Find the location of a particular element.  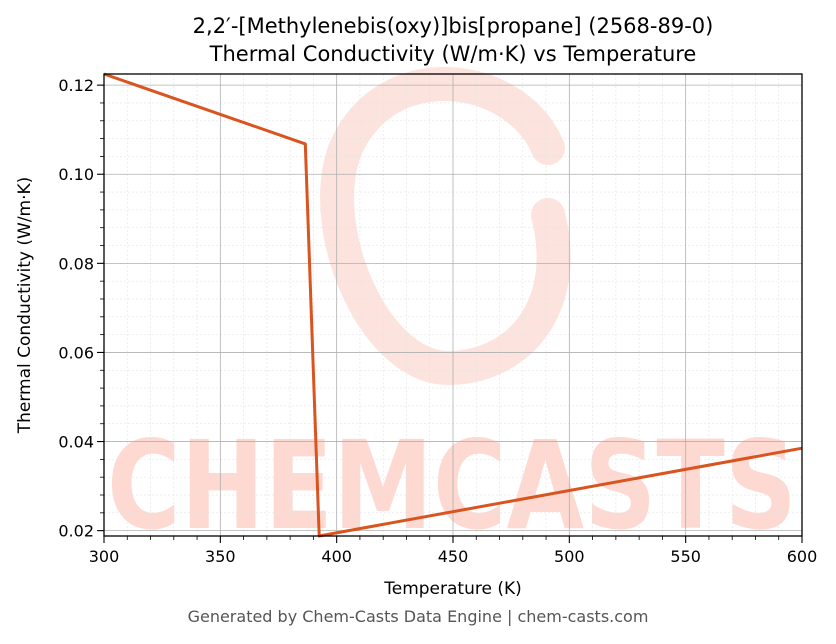

x-tick-label: 600 is located at coordinates (802, 556).